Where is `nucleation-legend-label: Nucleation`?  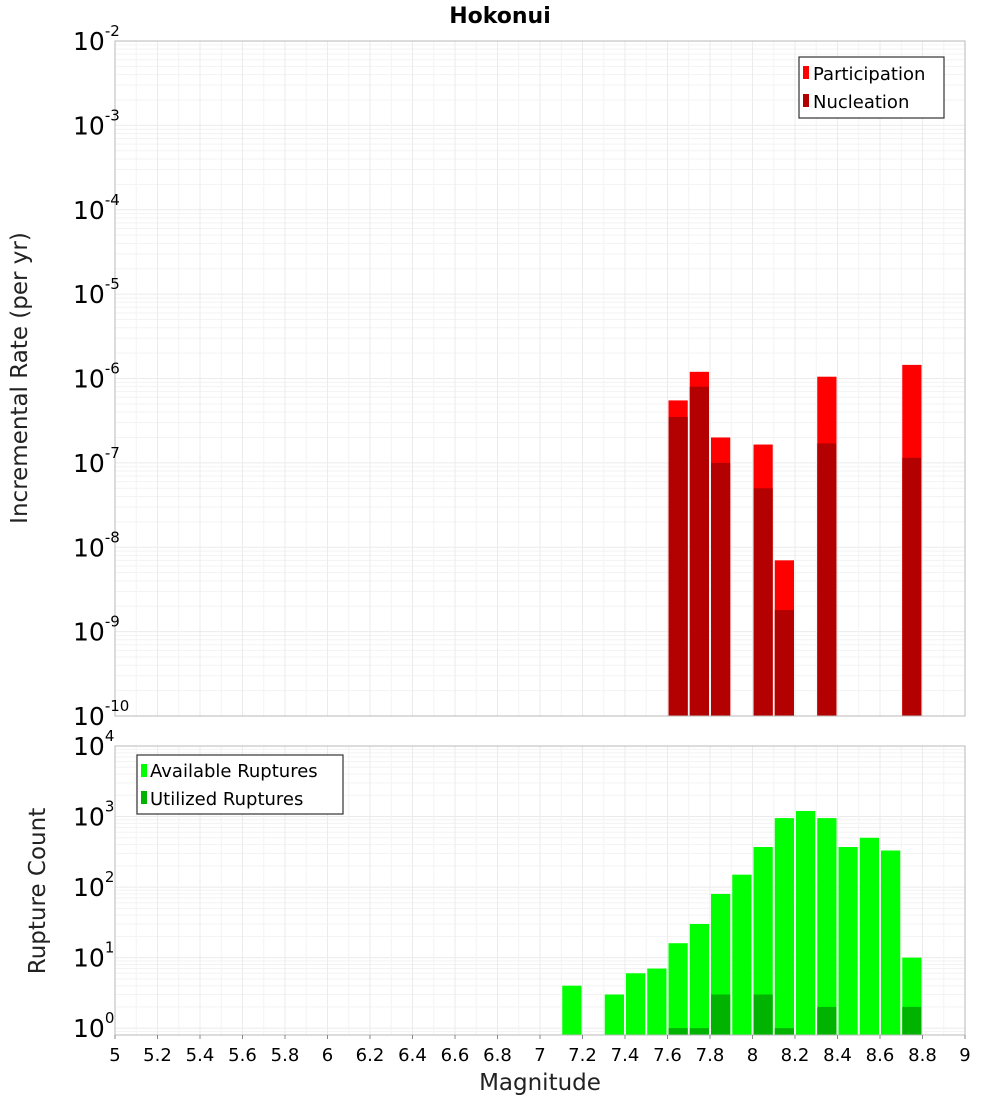
nucleation-legend-label: Nucleation is located at coordinates (861, 102).